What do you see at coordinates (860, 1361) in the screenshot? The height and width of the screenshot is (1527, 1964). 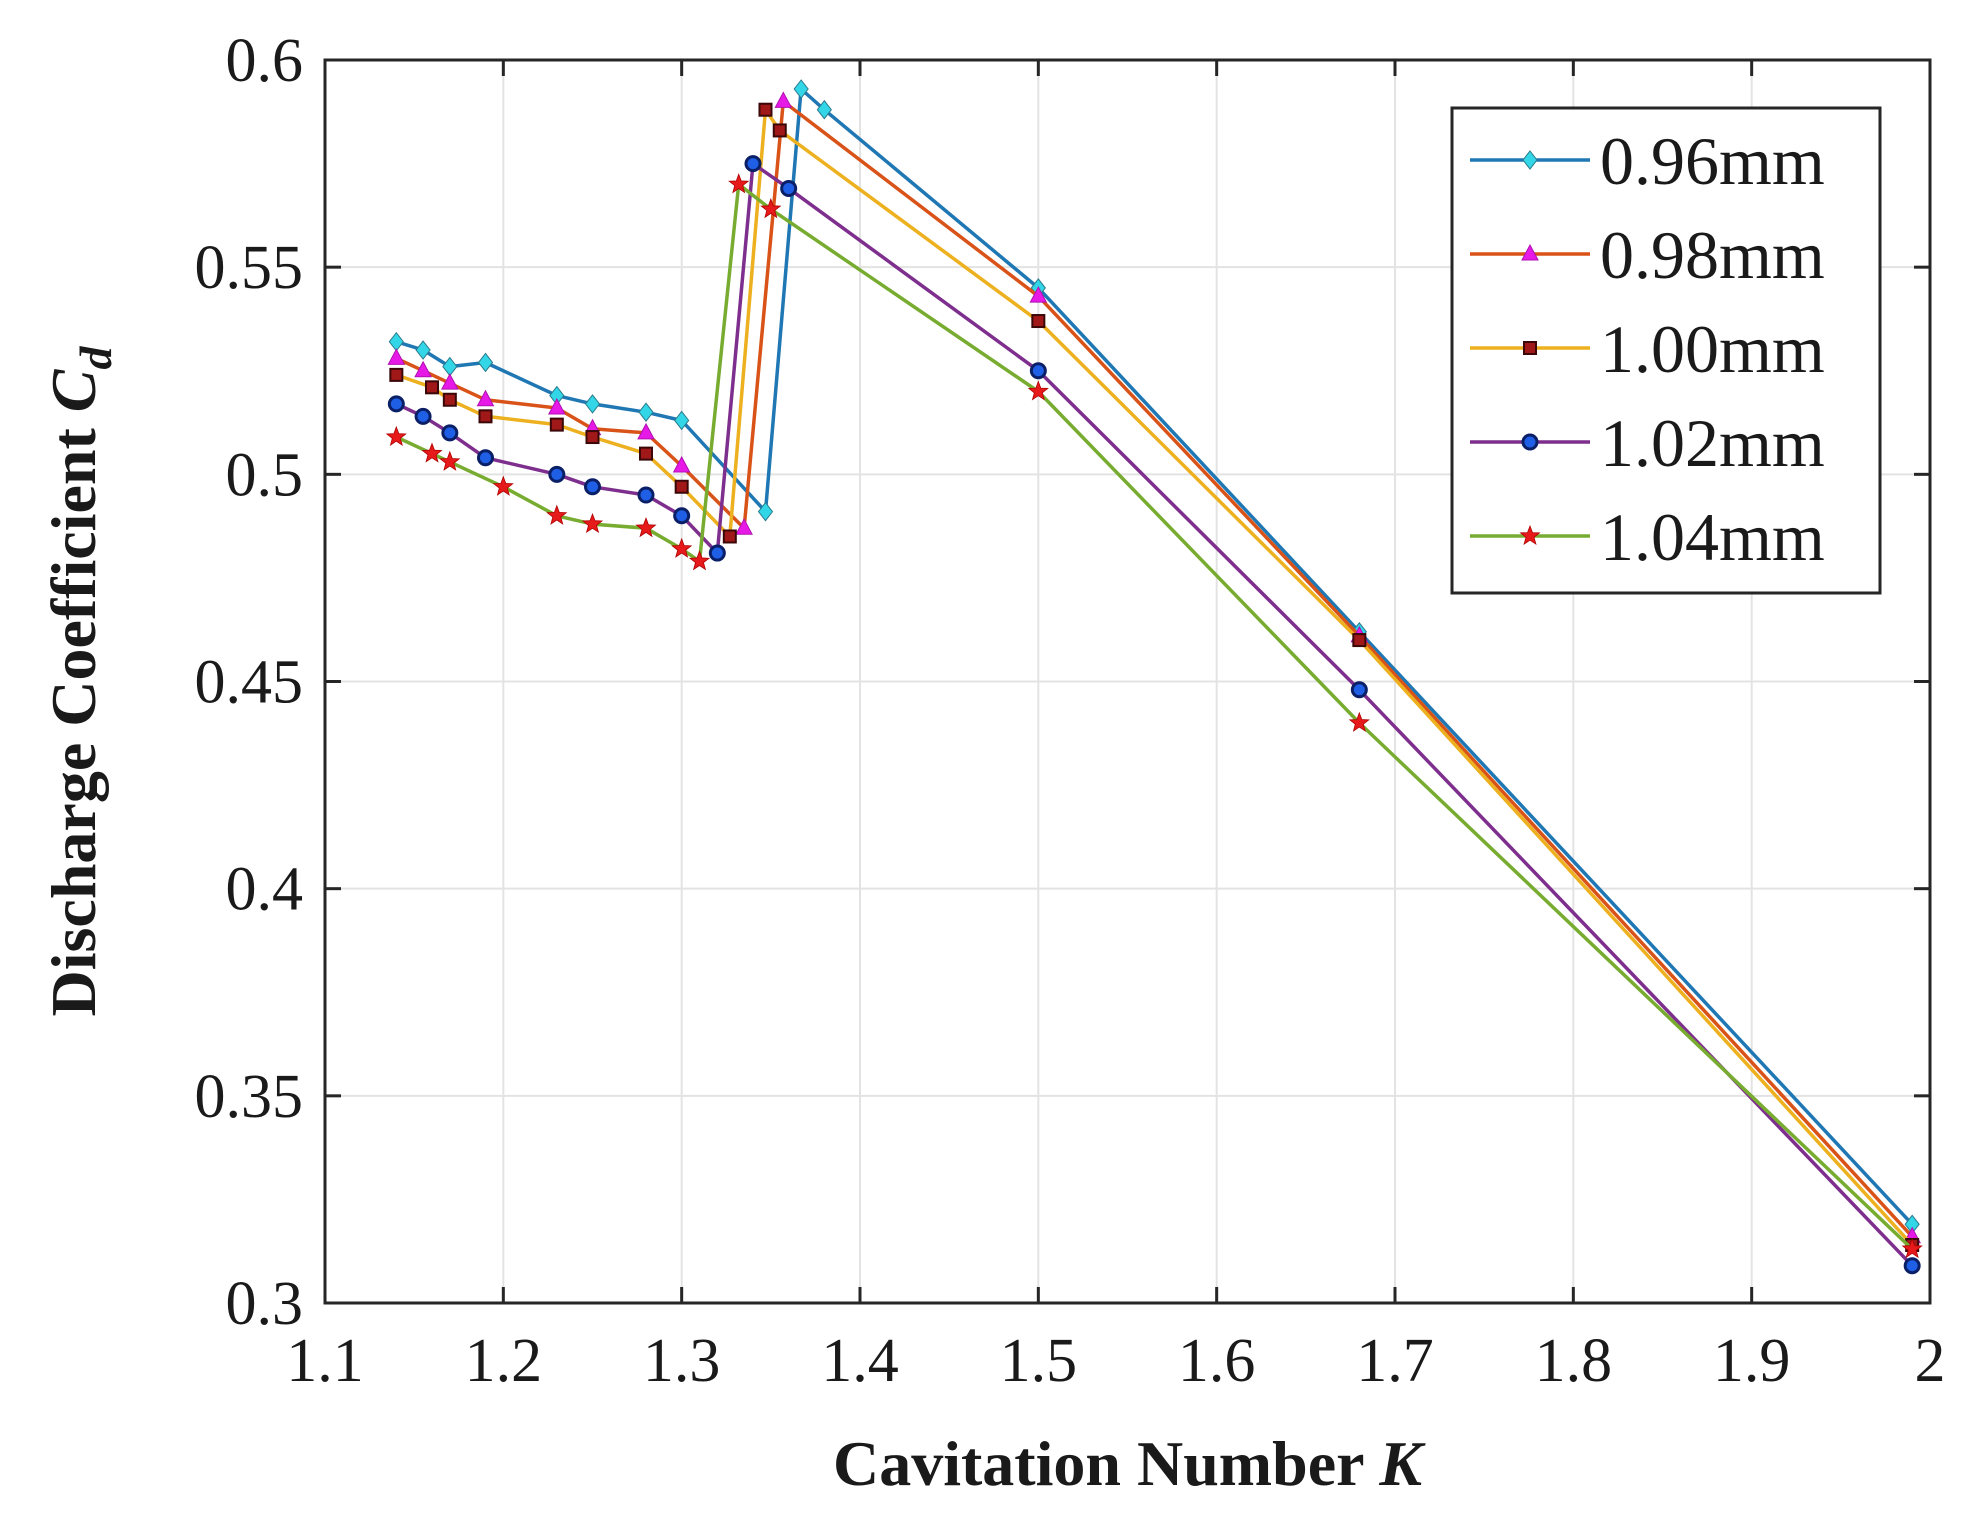 I see `x-tick-label: 1.4` at bounding box center [860, 1361].